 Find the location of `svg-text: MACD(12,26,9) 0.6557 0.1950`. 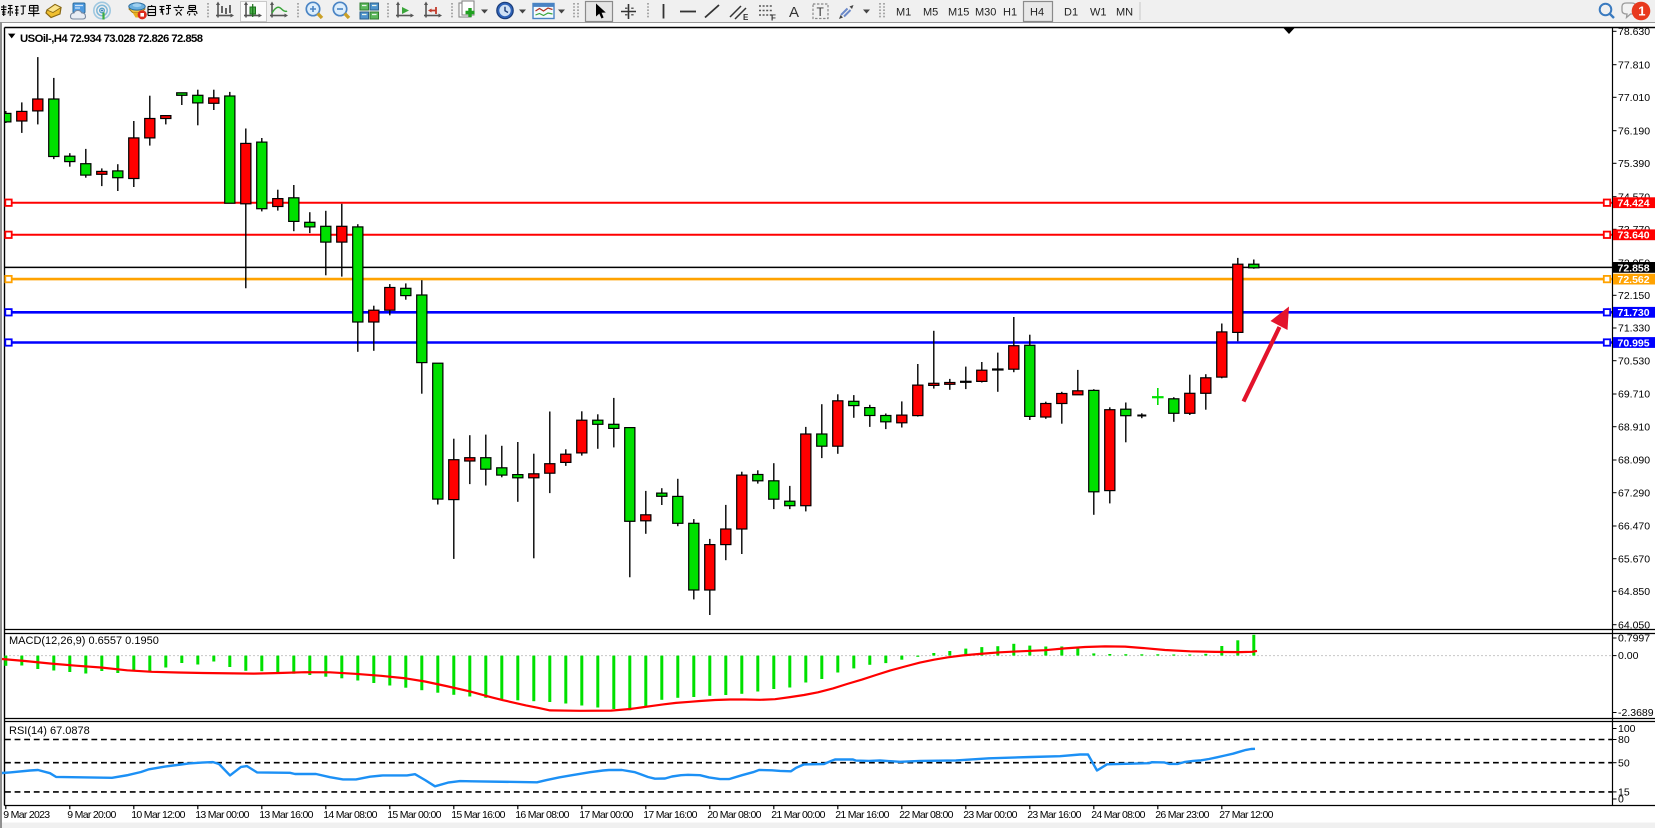

svg-text: MACD(12,26,9) 0.6557 0.1950 is located at coordinates (84, 641).